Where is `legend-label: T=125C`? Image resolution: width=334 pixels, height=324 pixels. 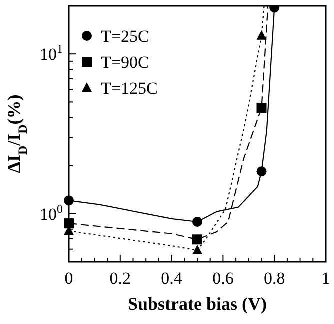 legend-label: T=125C is located at coordinates (129, 88).